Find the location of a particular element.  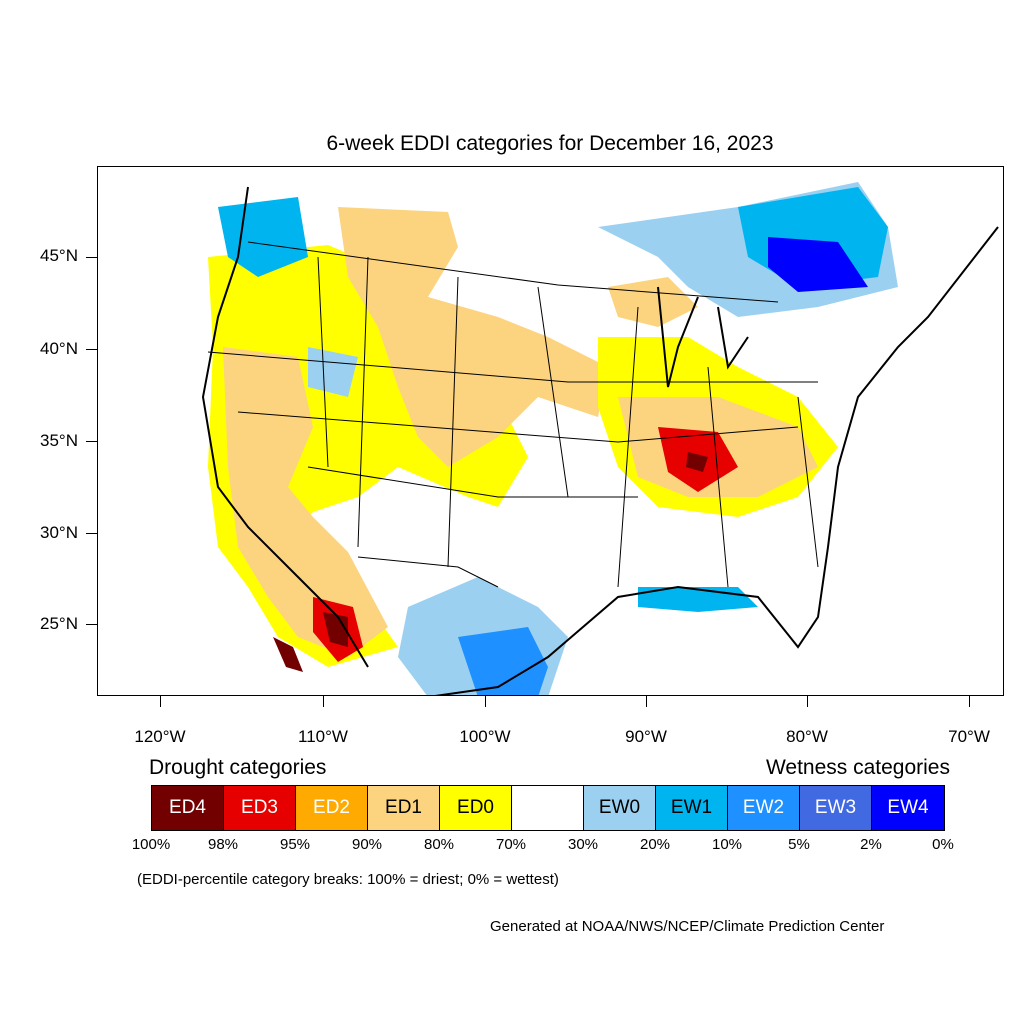

legend-cell-ed1: ED1 is located at coordinates (404, 808).